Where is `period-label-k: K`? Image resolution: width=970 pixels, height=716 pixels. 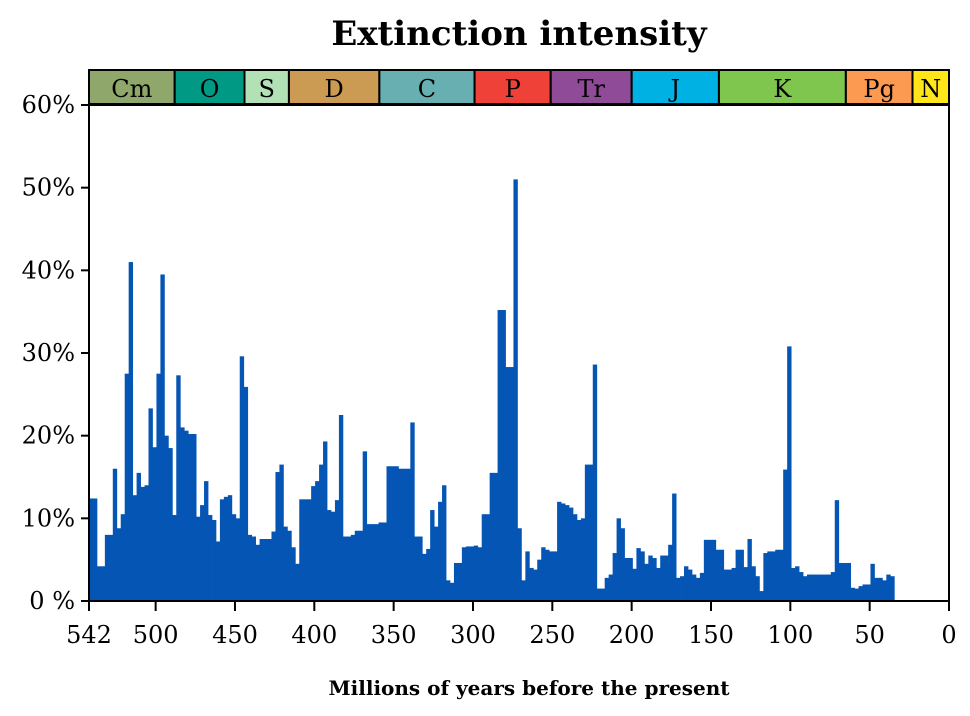
period-label-k: K is located at coordinates (782, 89).